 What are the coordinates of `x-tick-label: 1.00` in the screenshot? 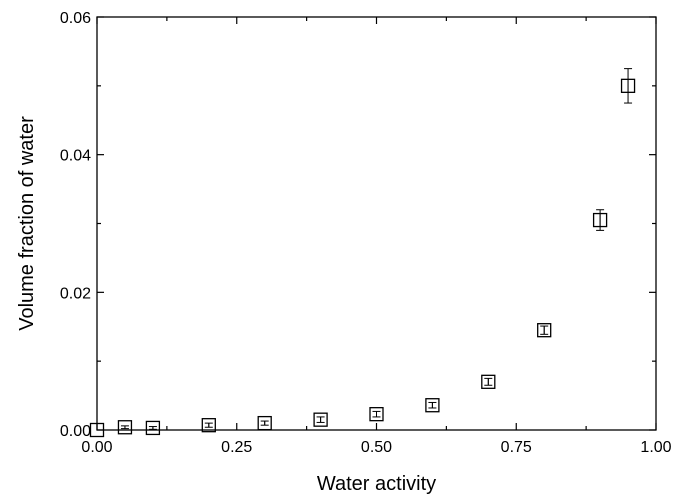 It's located at (655, 447).